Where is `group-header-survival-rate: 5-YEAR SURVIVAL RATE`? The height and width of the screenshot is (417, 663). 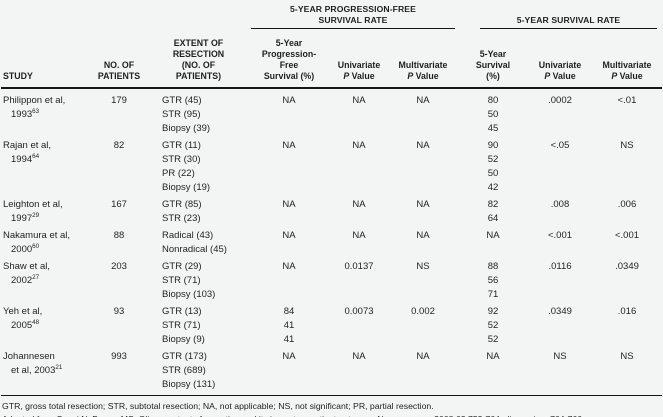
group-header-survival-rate: 5-YEAR SURVIVAL RATE is located at coordinates (568, 16).